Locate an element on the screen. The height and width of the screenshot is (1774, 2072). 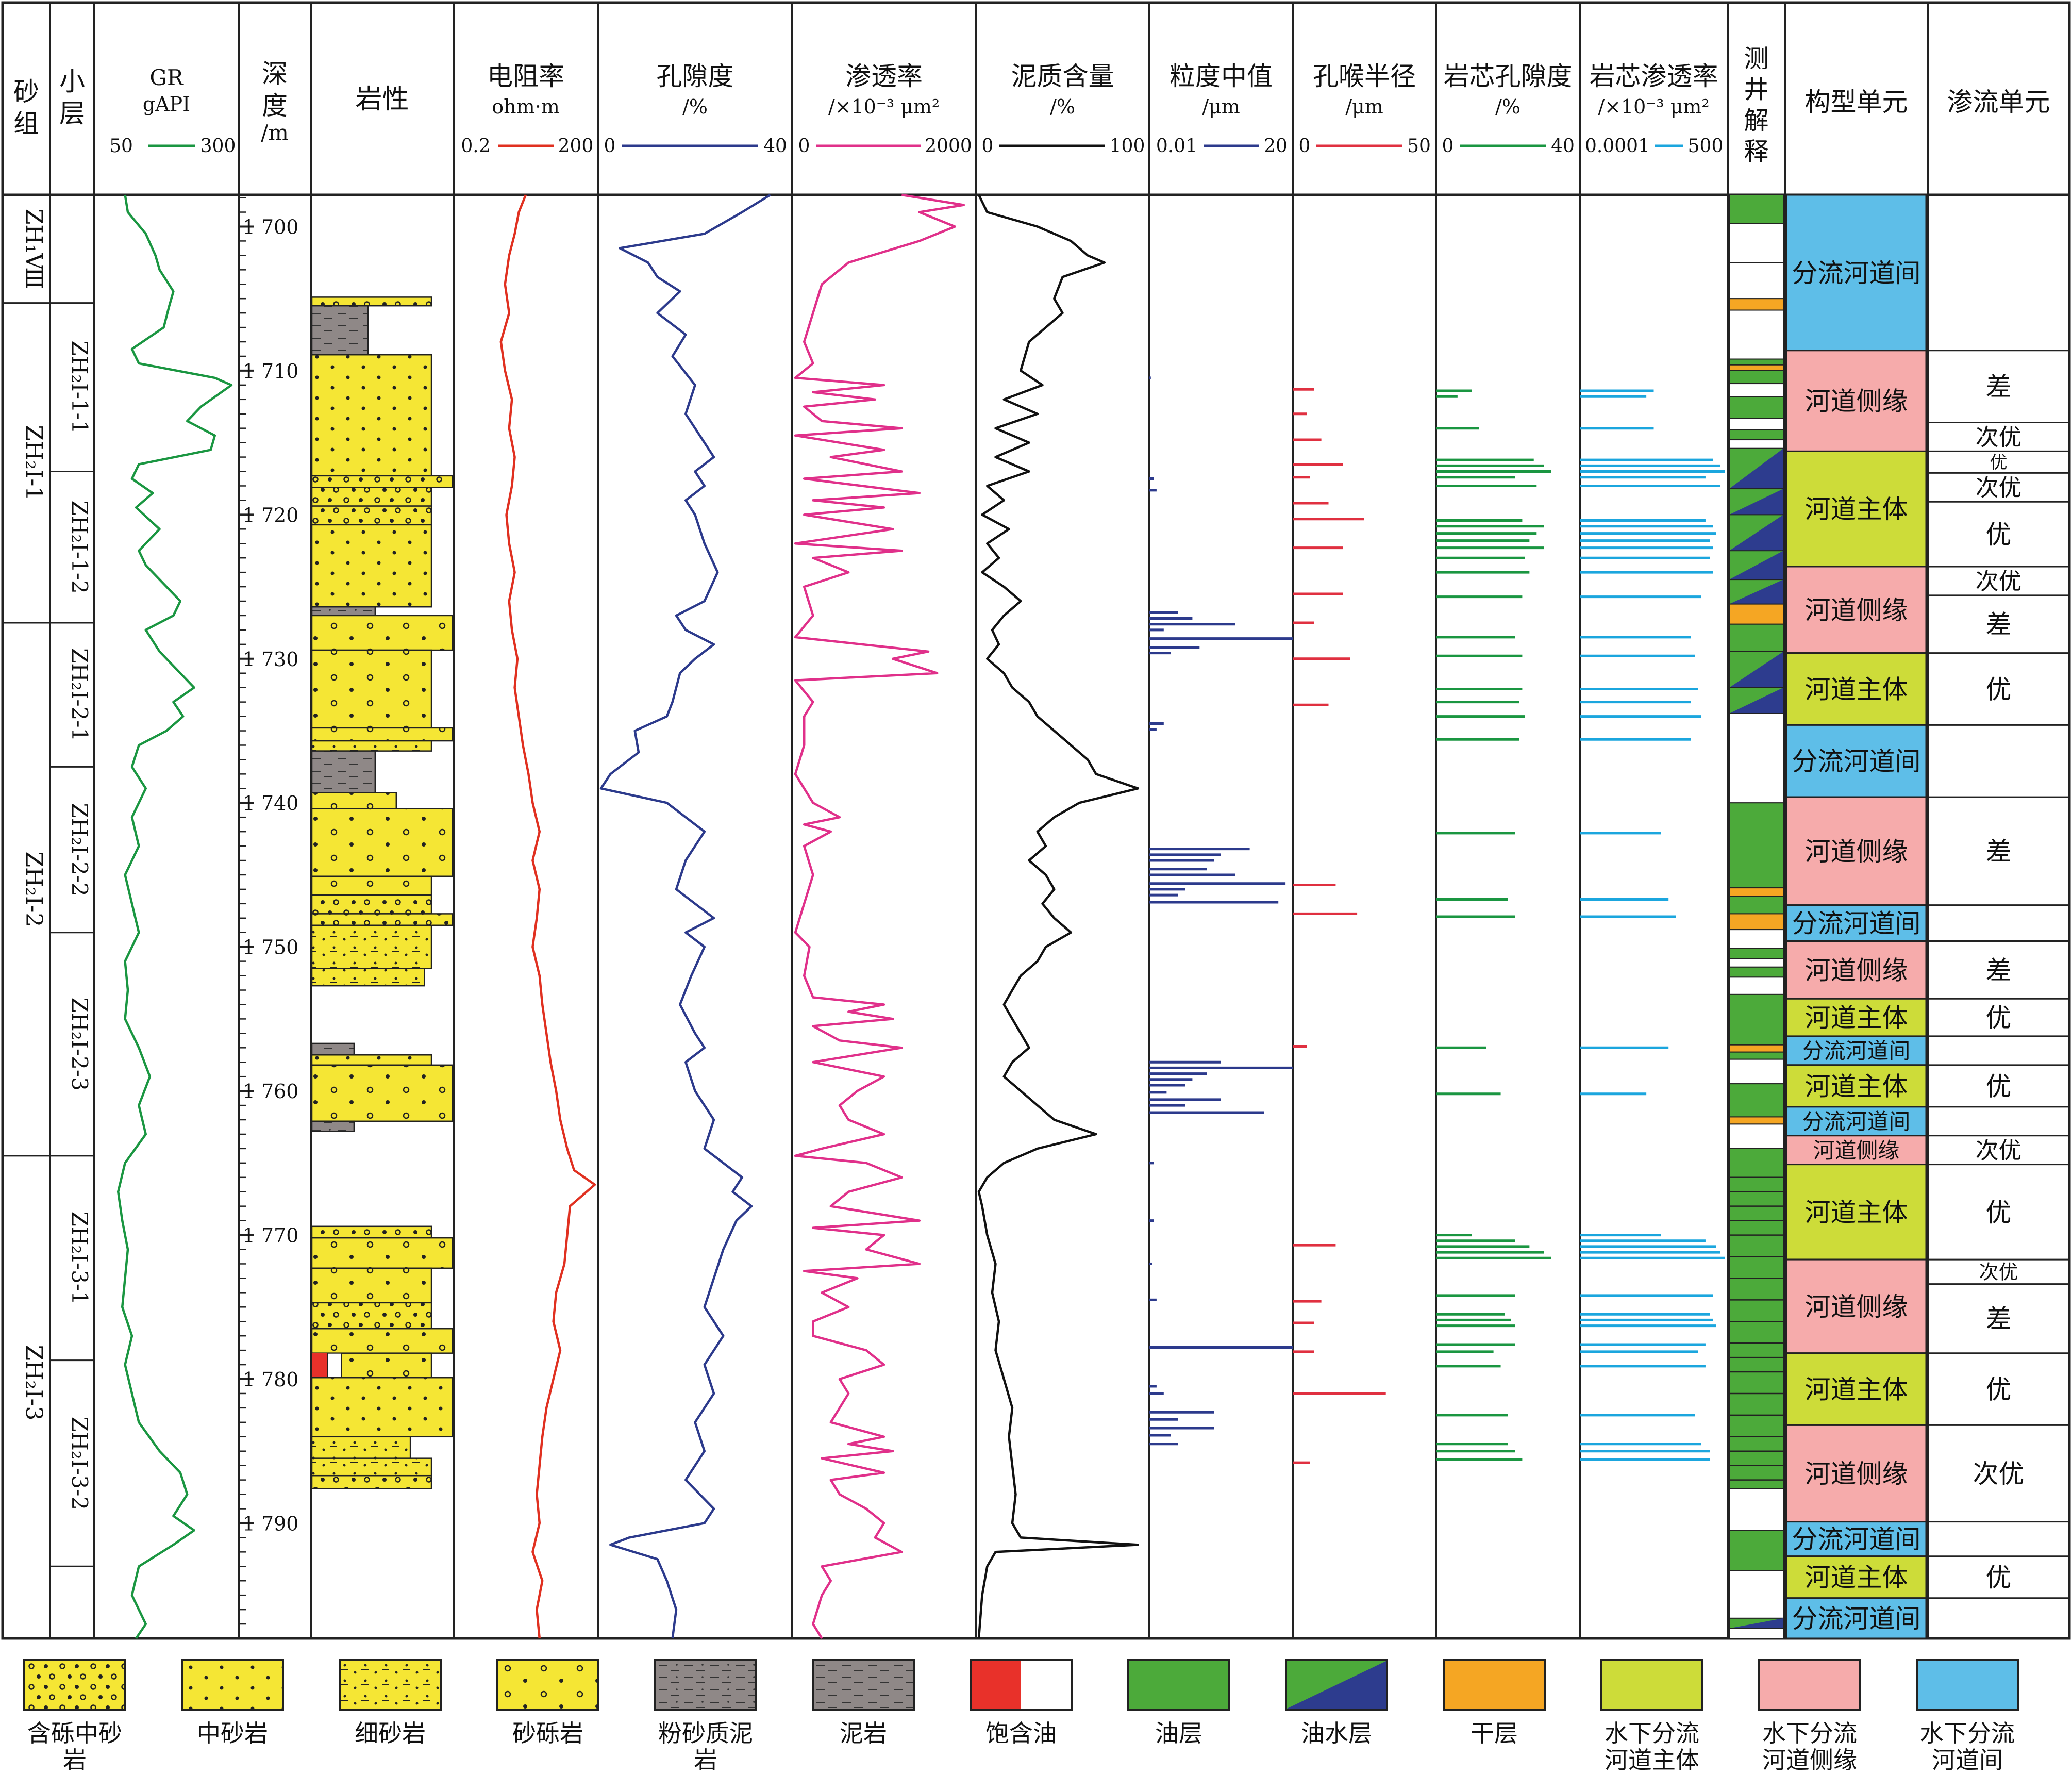
oil-saturated-marker-white is located at coordinates (335, 1365).